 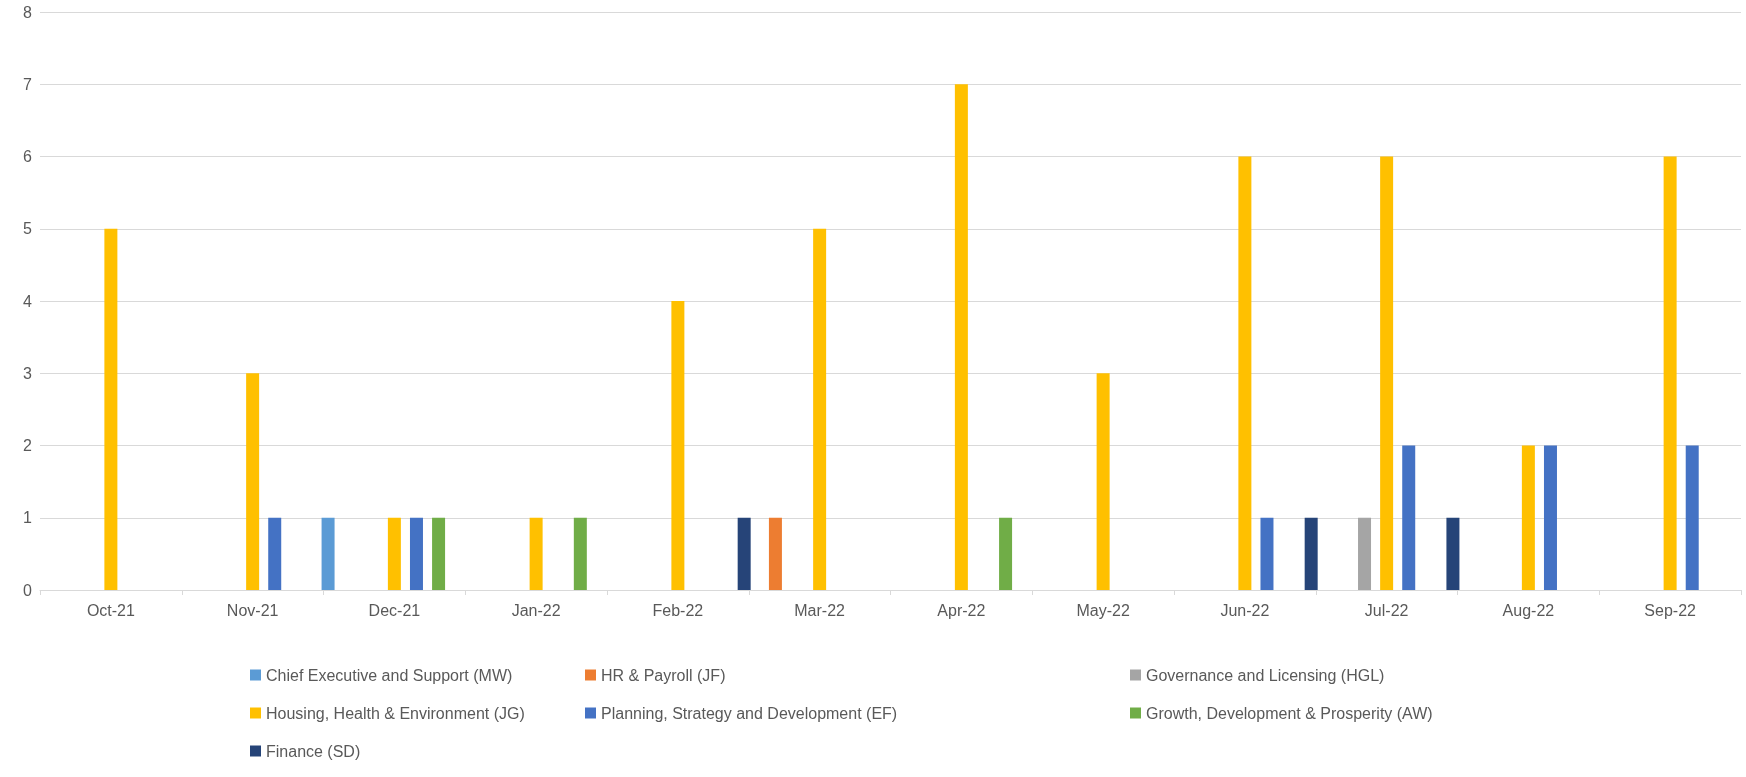 I want to click on y-tick-label: 1, so click(x=28, y=518).